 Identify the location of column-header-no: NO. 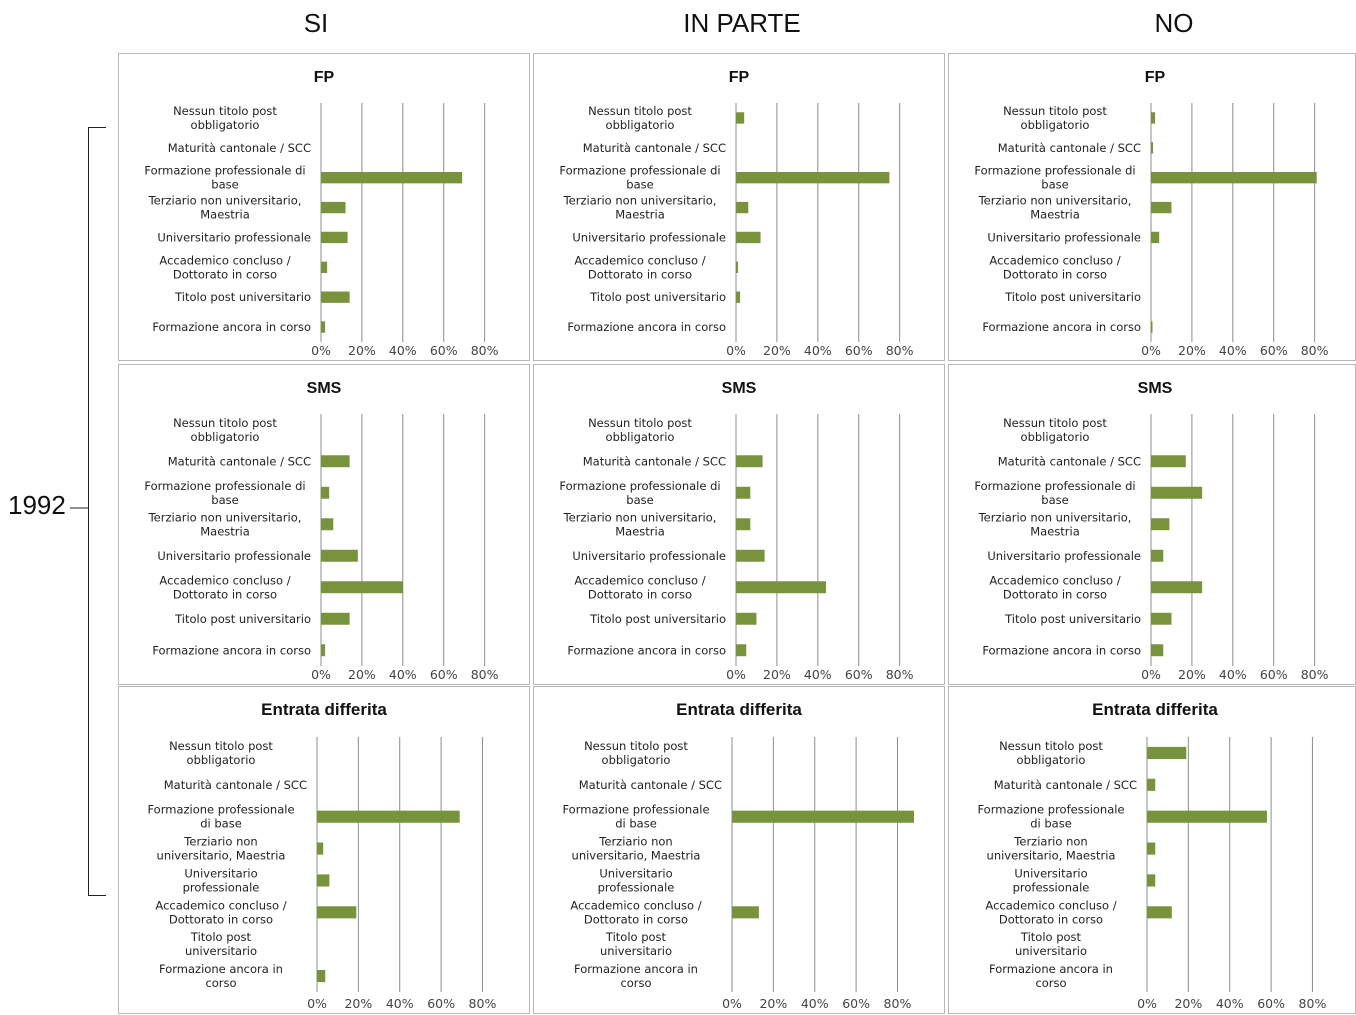
(1174, 23).